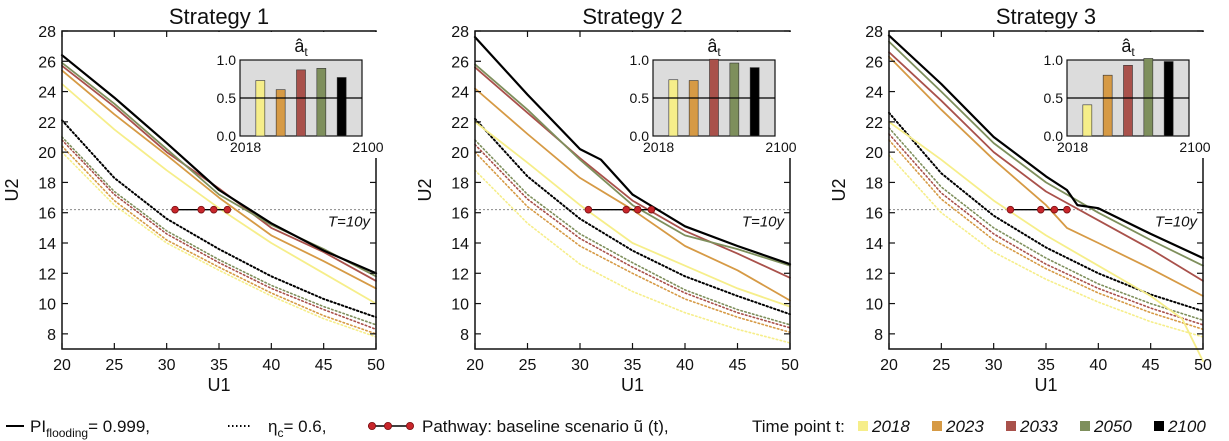 The width and height of the screenshot is (1229, 441). I want to click on inset-y-tick-label: 0.0, so click(640, 136).